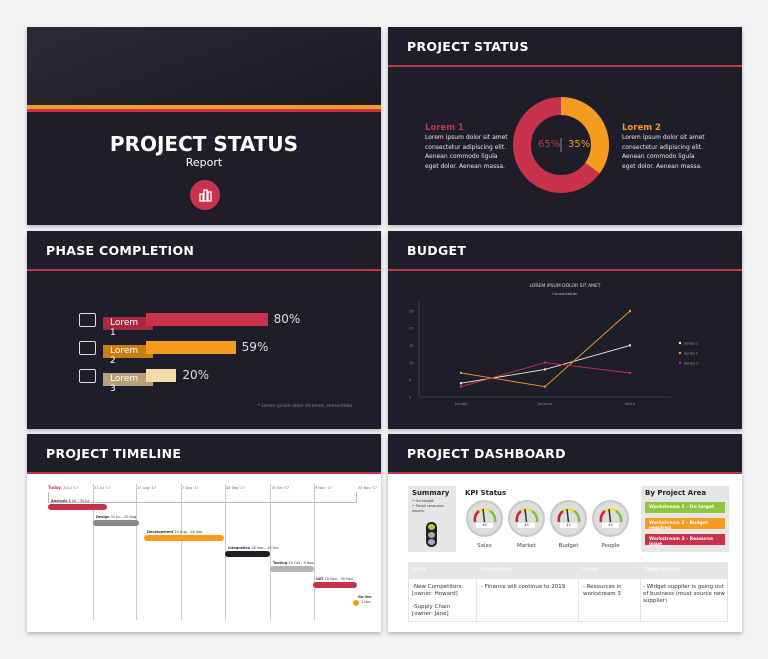  Describe the element at coordinates (685, 540) in the screenshot. I see `workstream-status: Workstream 3 - Resource issue` at that location.